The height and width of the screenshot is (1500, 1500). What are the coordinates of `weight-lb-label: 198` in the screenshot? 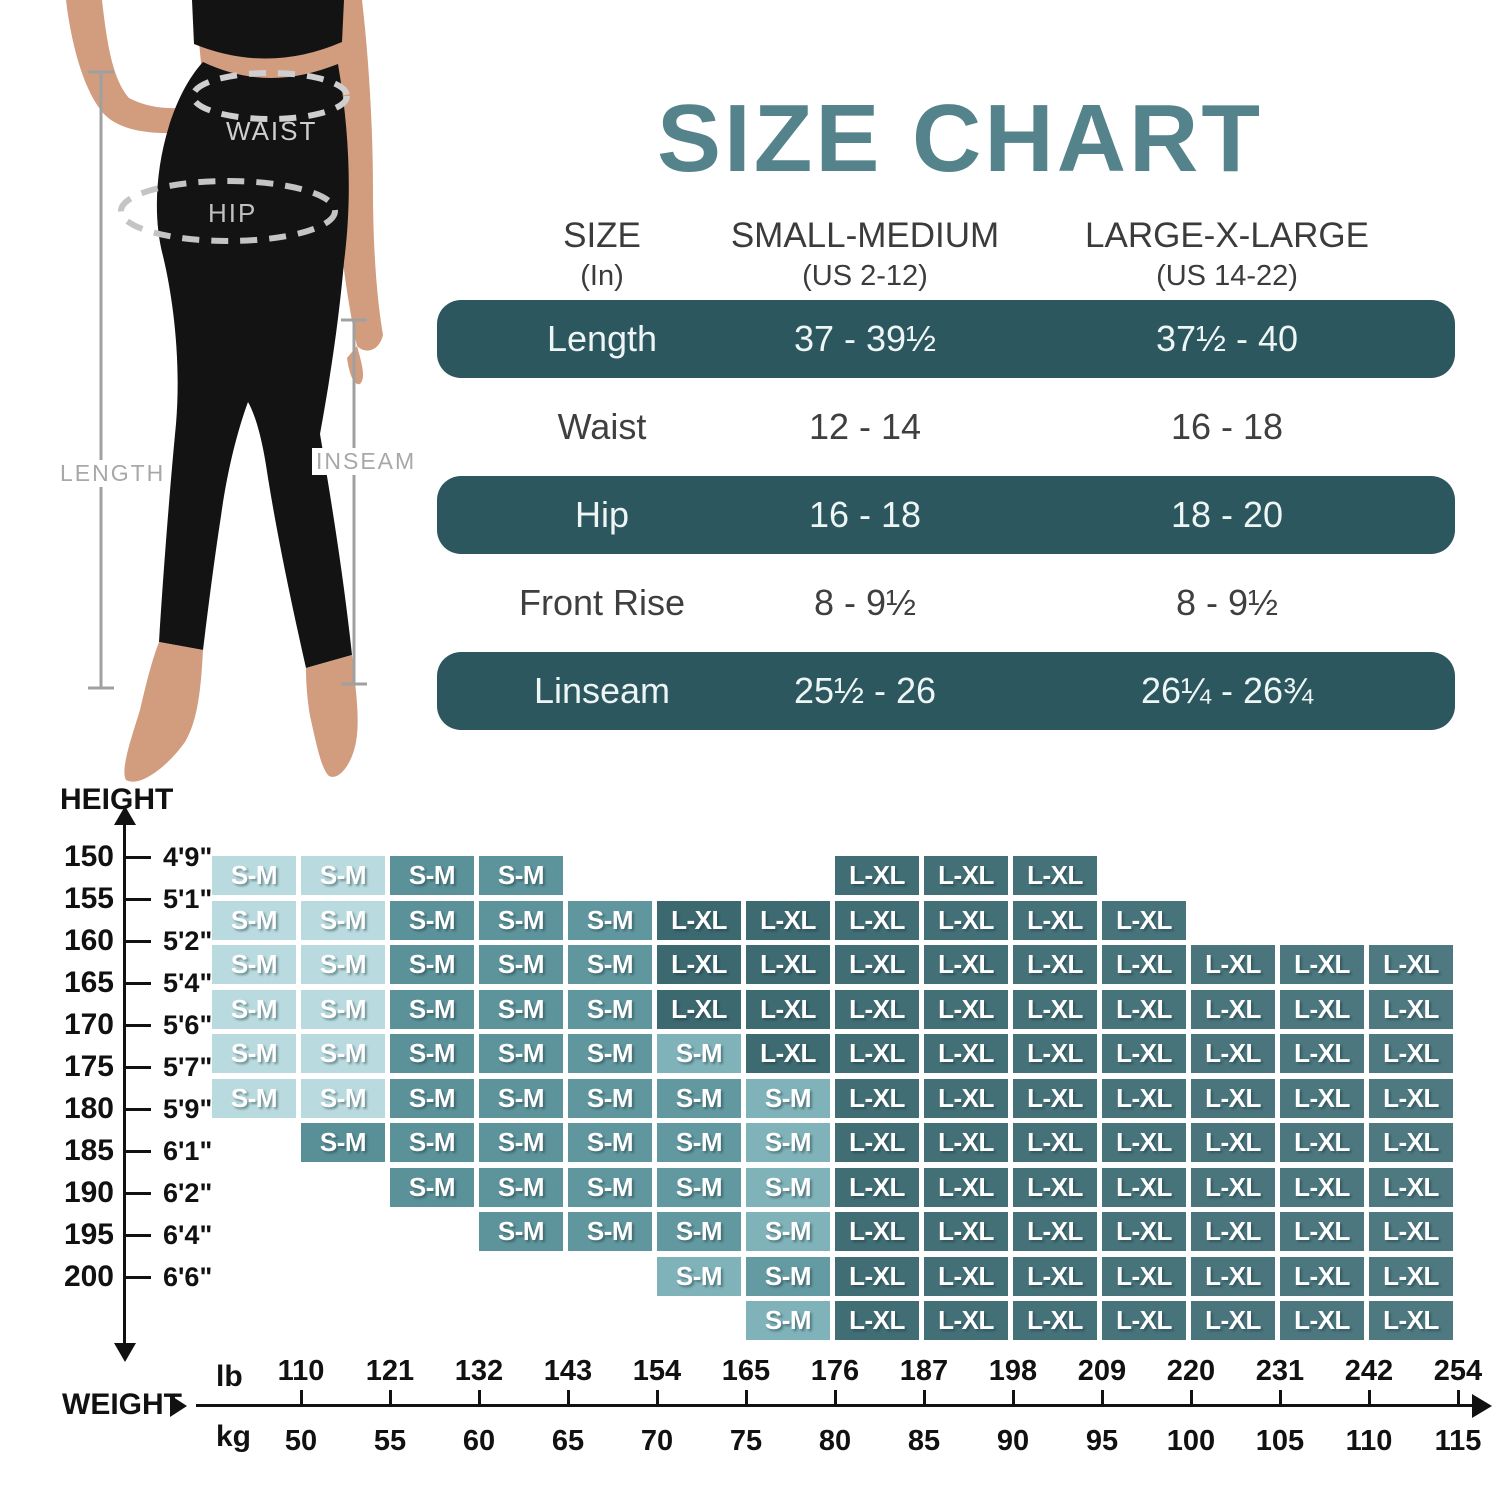 It's located at (1013, 1371).